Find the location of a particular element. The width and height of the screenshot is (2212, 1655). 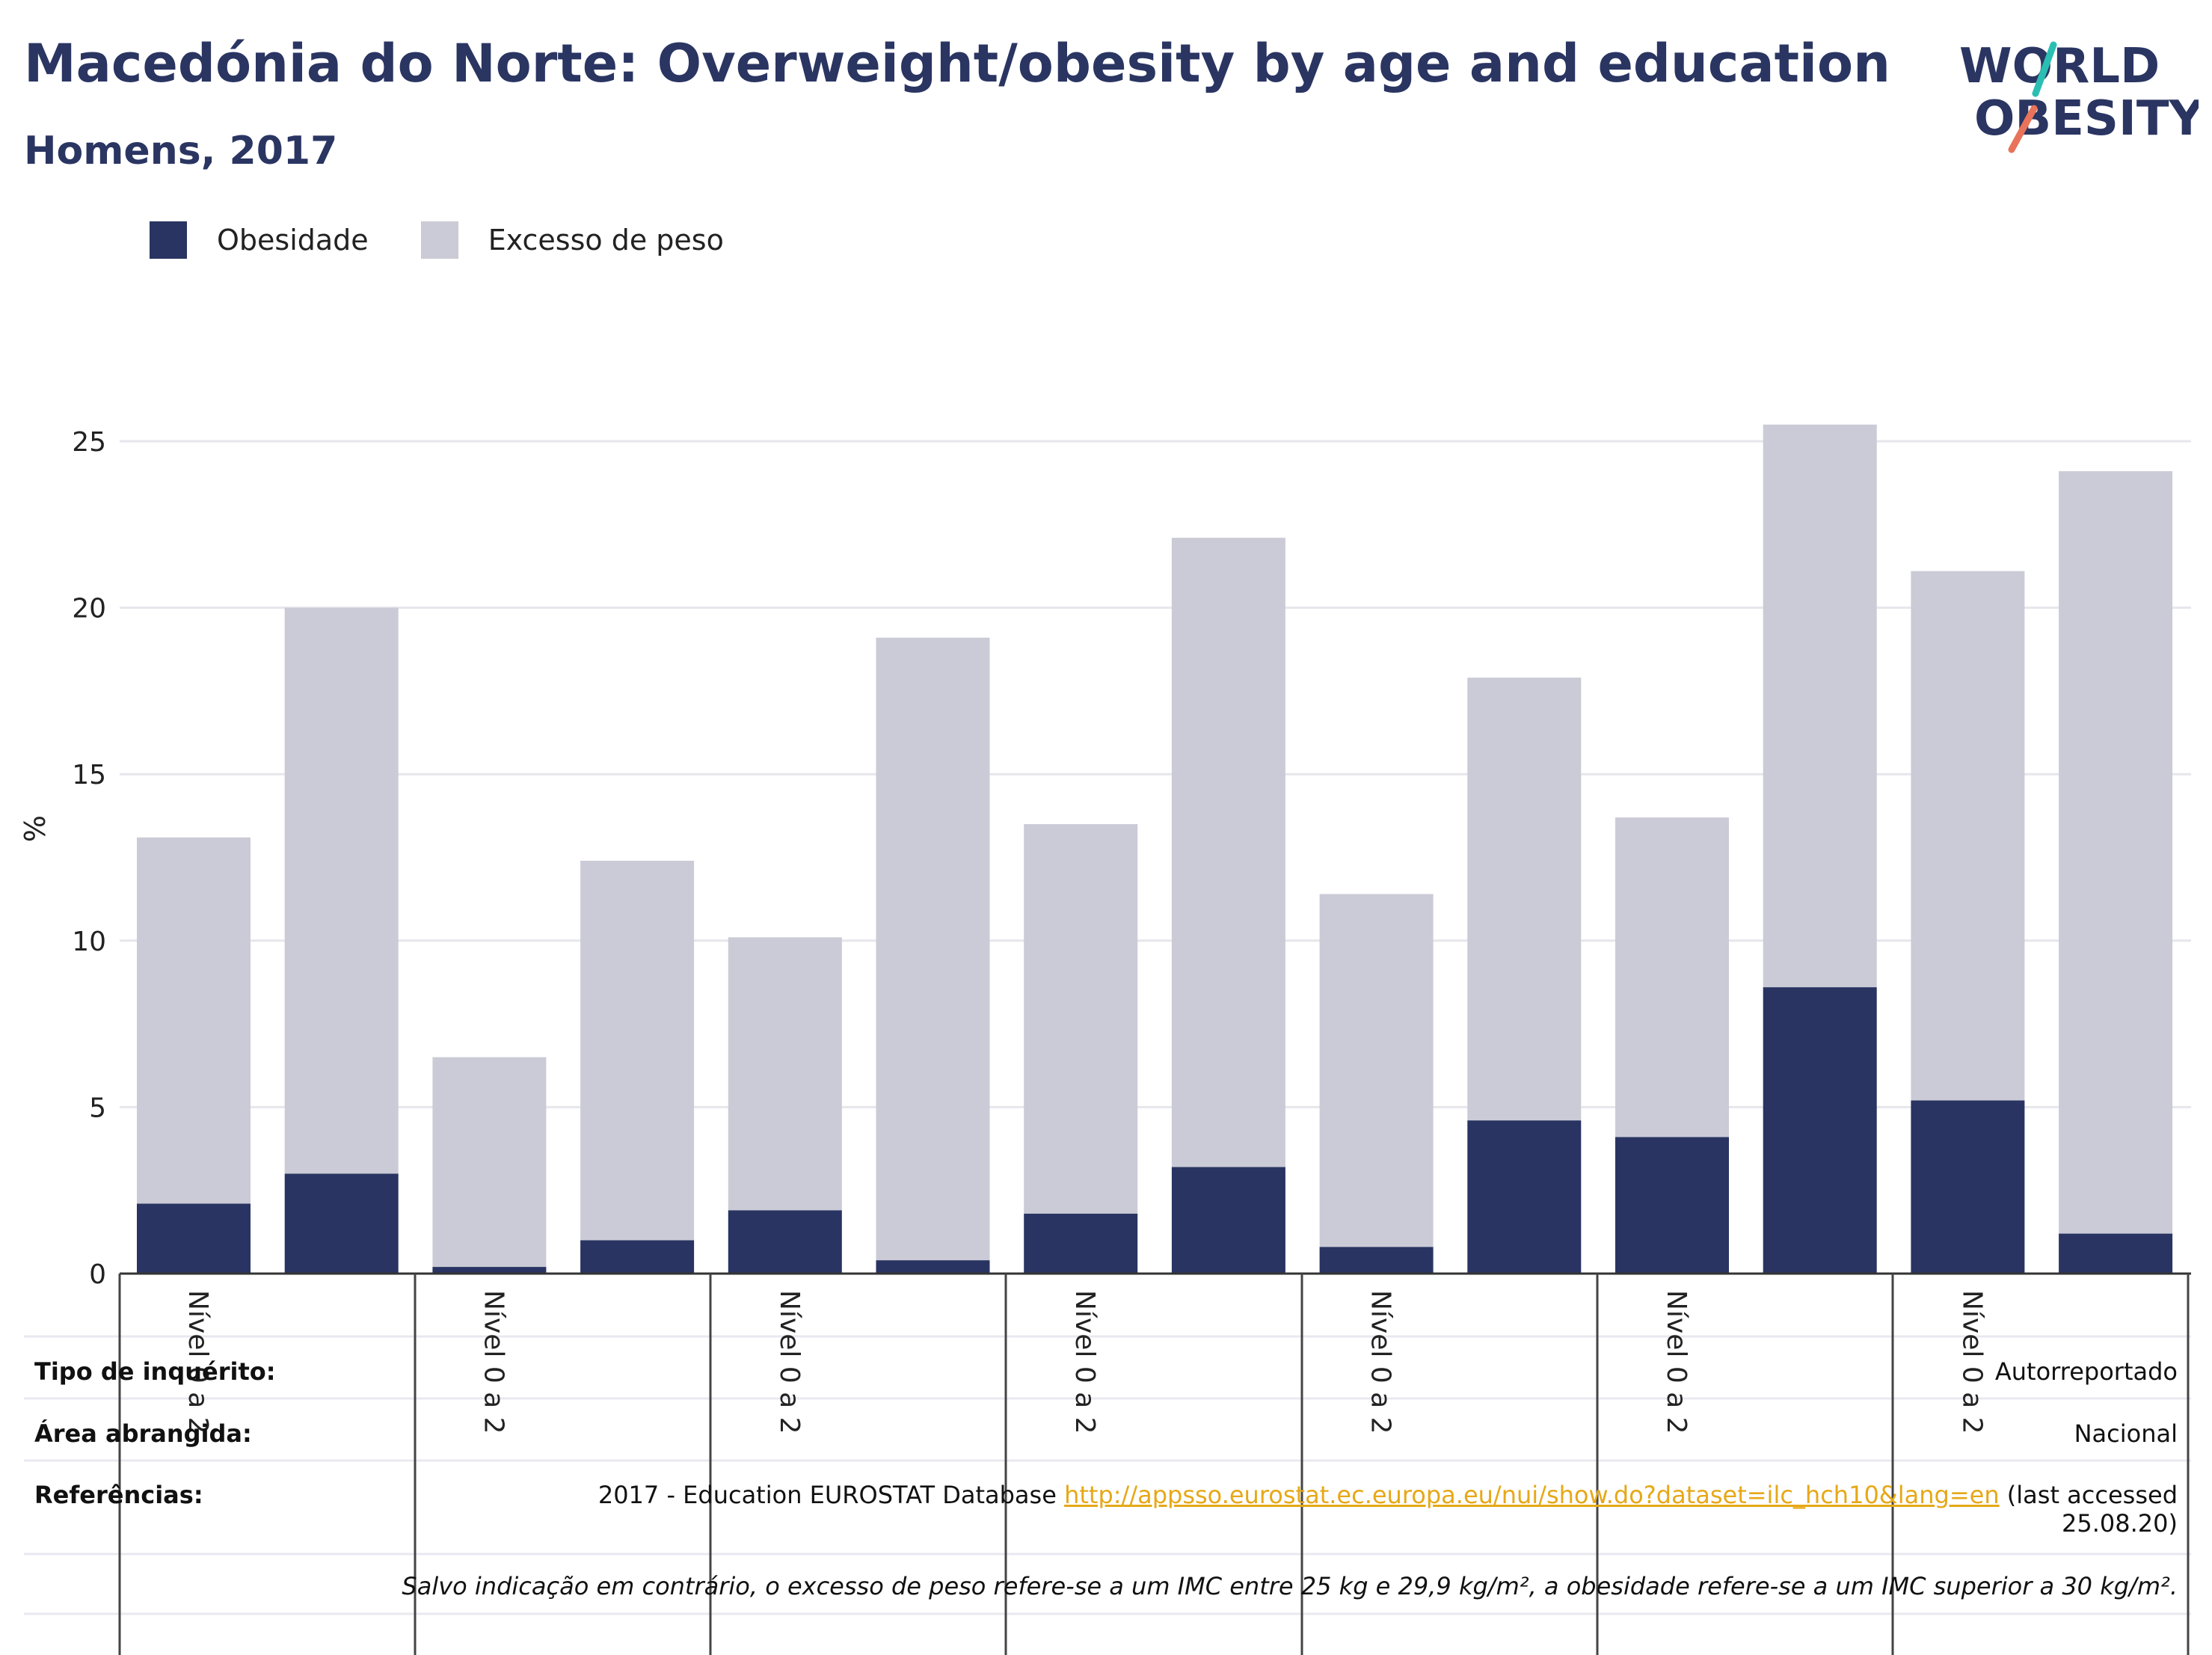

references-label: Referências: is located at coordinates (118, 1495).